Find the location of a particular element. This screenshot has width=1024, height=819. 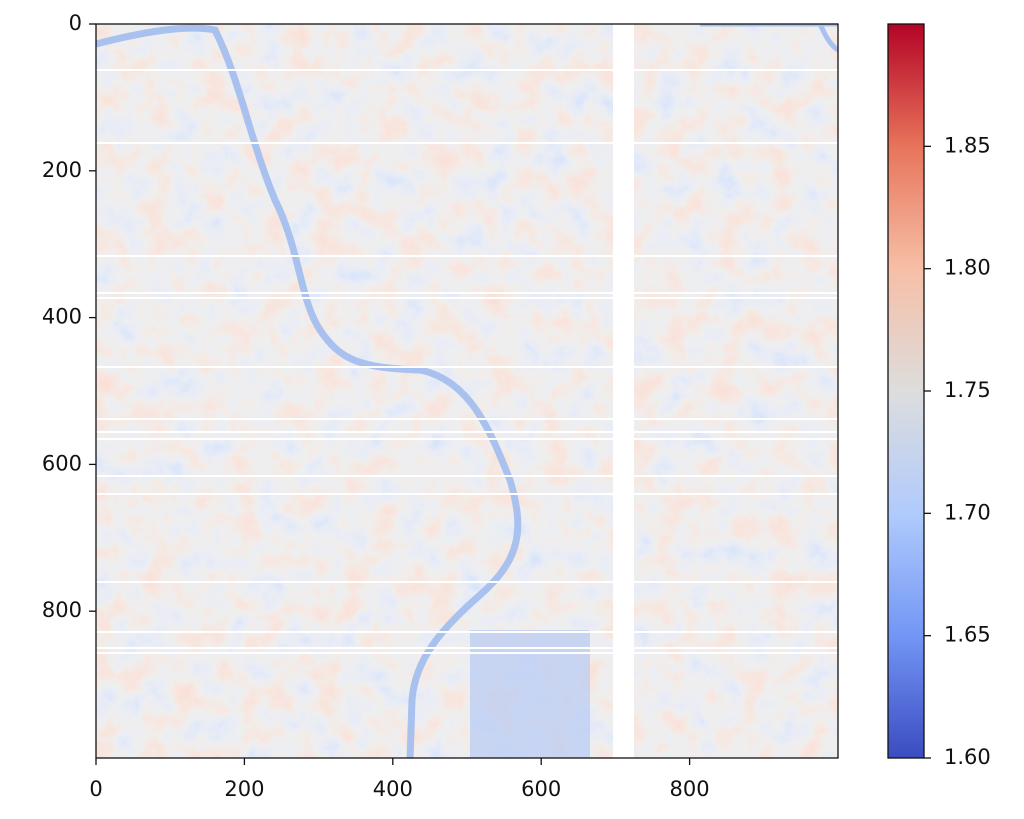

river-branch is located at coordinates (769, 38).